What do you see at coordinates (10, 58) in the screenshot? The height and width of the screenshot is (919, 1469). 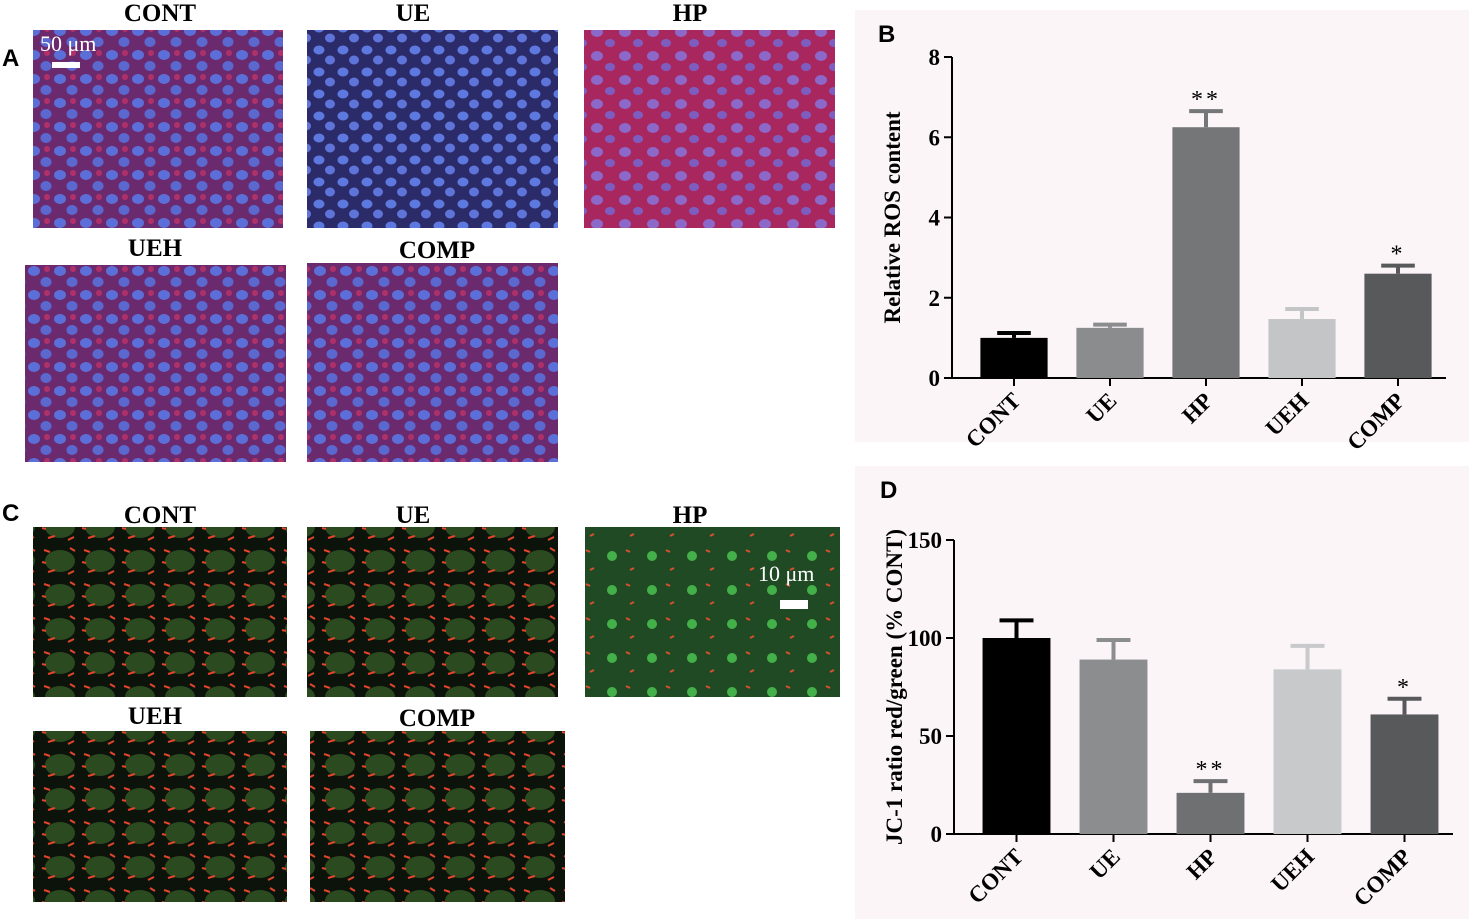 I see `panel-letter: A` at bounding box center [10, 58].